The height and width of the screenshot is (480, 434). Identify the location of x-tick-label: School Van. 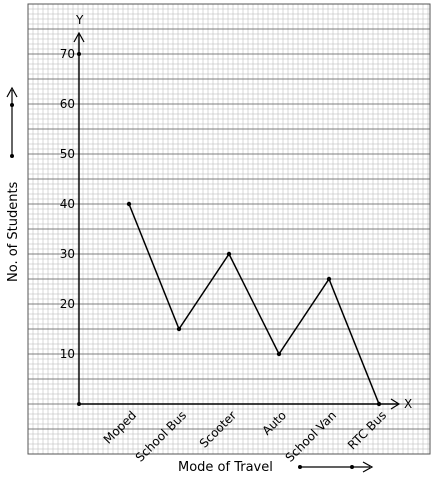
(311, 436).